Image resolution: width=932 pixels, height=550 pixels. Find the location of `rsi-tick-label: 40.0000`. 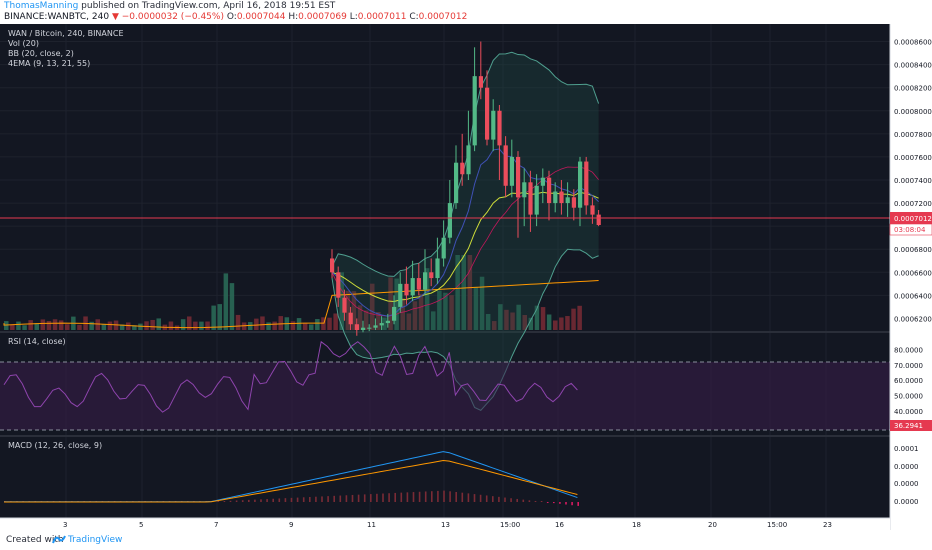

rsi-tick-label: 40.0000 is located at coordinates (908, 412).